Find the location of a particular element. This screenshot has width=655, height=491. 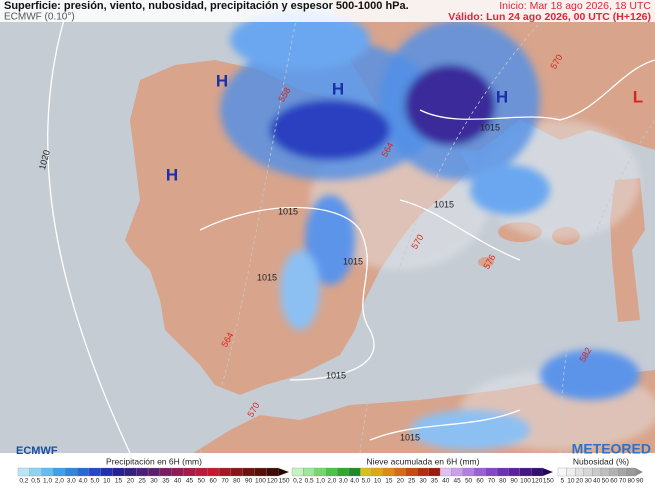

legend-title: Nieve acumulada en 6H (mm) is located at coordinates (423, 461).